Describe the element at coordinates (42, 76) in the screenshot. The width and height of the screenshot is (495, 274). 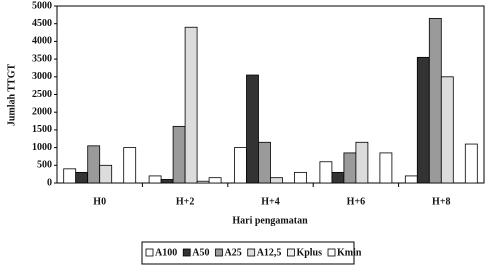
I see `y-tick-label: 3000` at that location.